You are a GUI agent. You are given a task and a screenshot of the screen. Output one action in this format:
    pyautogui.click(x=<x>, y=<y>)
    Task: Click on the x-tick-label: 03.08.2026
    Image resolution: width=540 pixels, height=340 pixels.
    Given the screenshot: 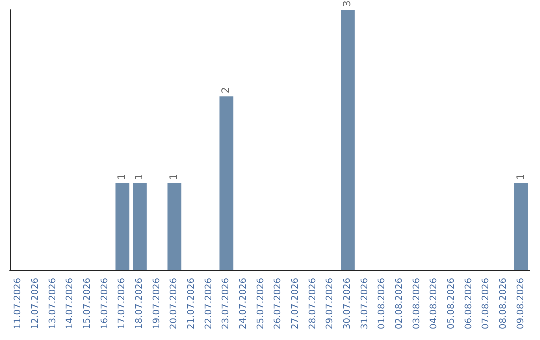 What is the action you would take?
    pyautogui.click(x=417, y=304)
    